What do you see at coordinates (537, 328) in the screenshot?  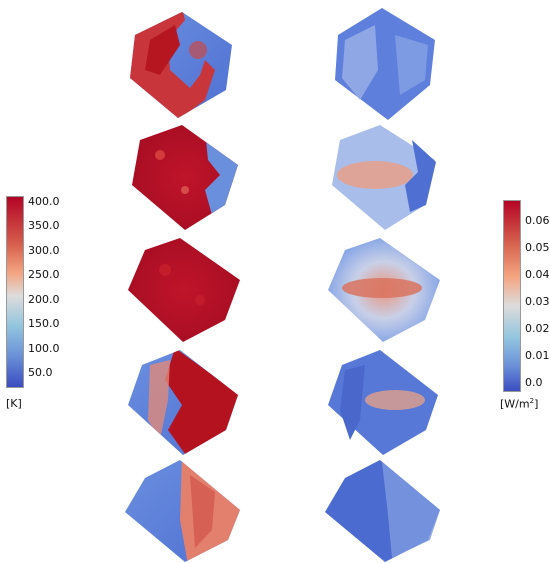 I see `flux-tick-0.02: 0.02` at bounding box center [537, 328].